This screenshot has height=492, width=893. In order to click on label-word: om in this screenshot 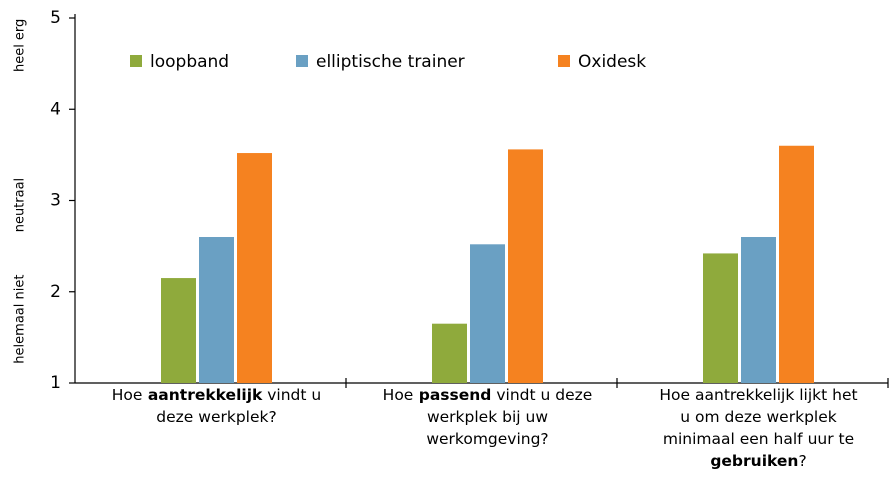, I will do `click(705, 417)`.